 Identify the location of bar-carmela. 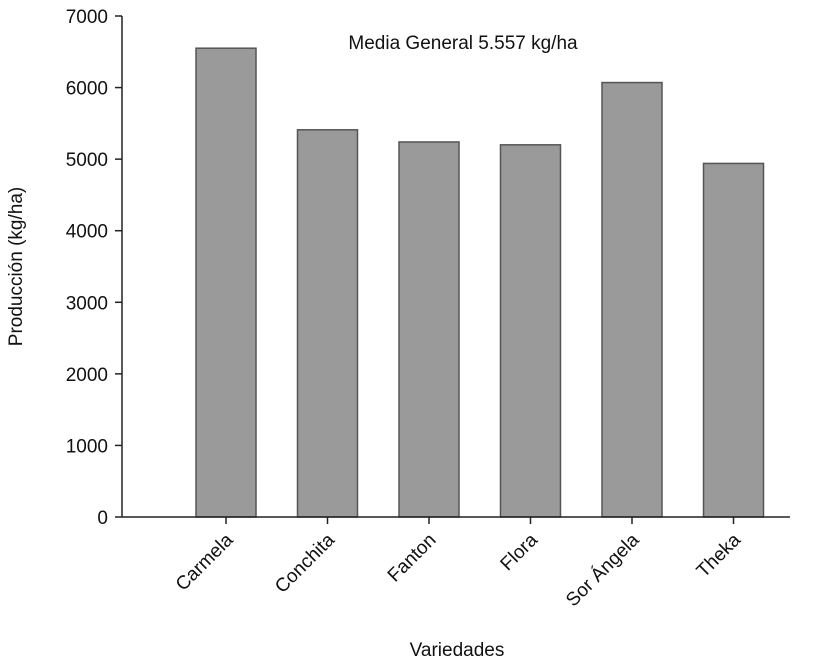
(226, 282).